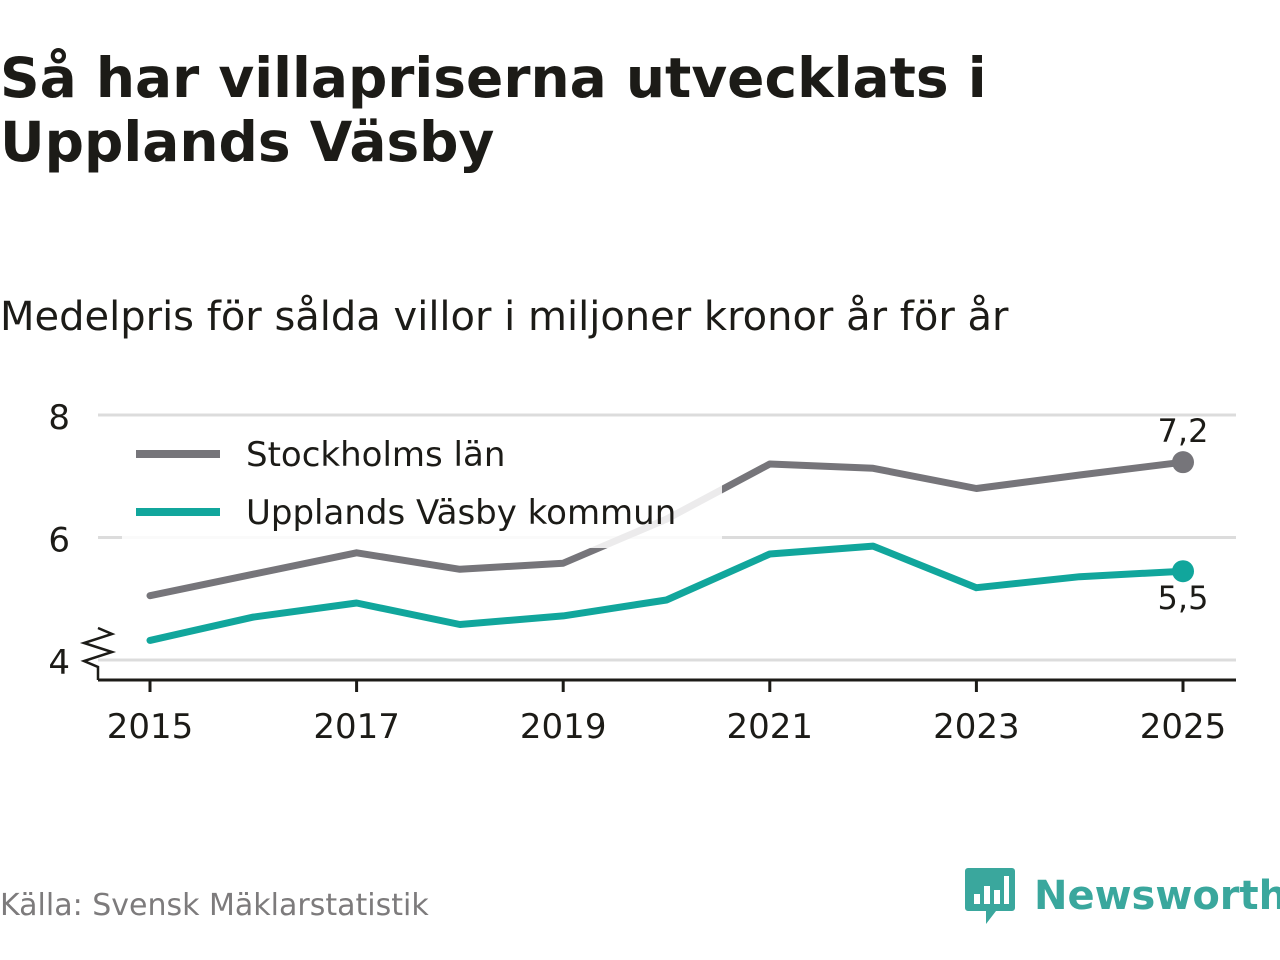 The width and height of the screenshot is (1280, 960). Describe the element at coordinates (356, 727) in the screenshot. I see `x-tick-label-2017: 2017` at that location.